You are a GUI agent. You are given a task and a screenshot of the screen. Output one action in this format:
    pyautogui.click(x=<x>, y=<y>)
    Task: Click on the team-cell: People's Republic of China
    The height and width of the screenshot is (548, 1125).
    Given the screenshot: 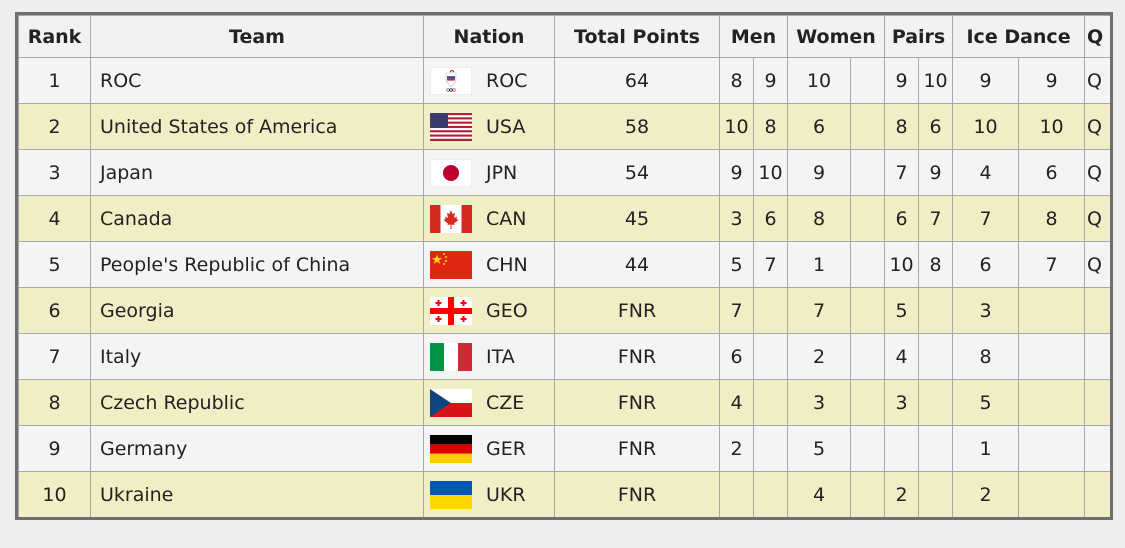 What is the action you would take?
    pyautogui.click(x=257, y=264)
    